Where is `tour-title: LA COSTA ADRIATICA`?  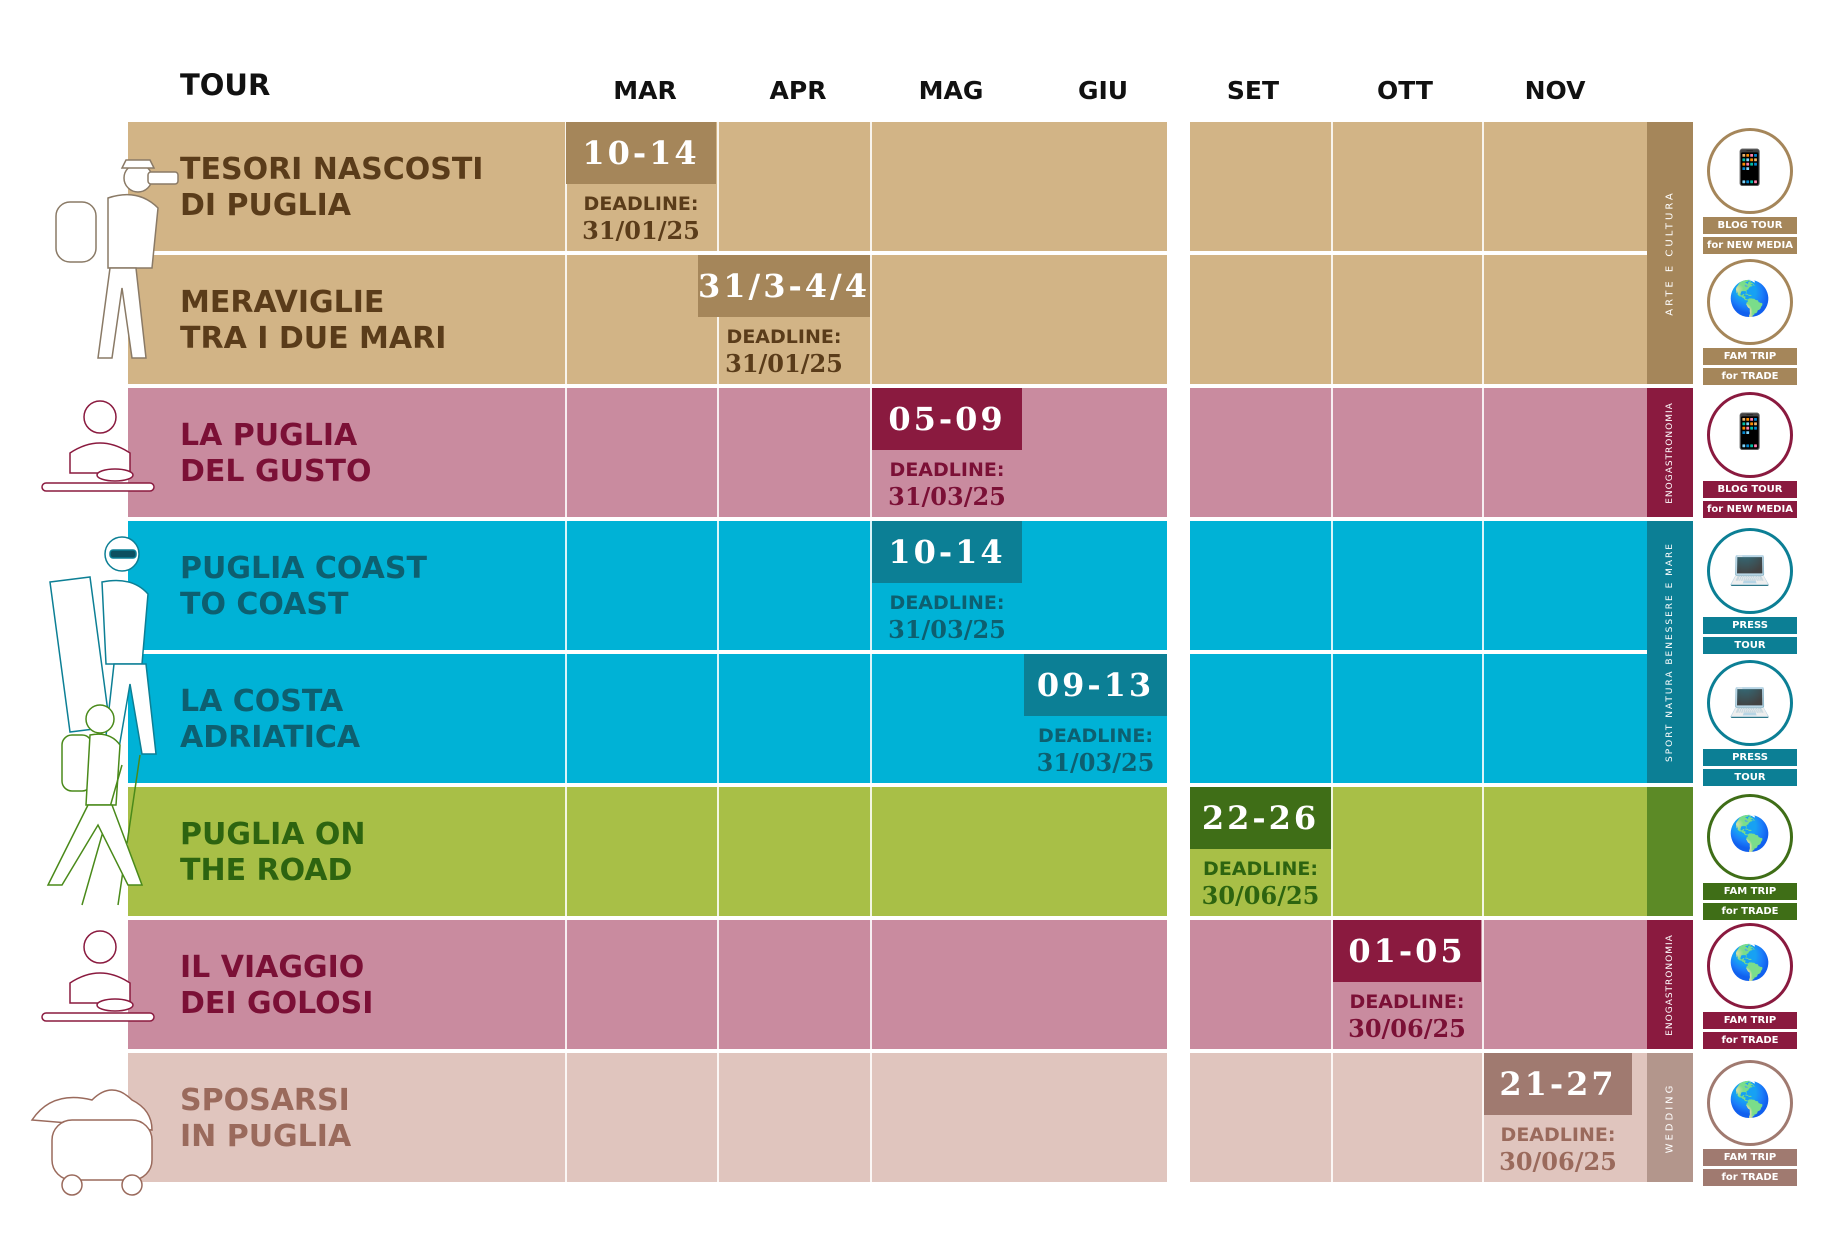 tour-title: LA COSTA ADRIATICA is located at coordinates (270, 719).